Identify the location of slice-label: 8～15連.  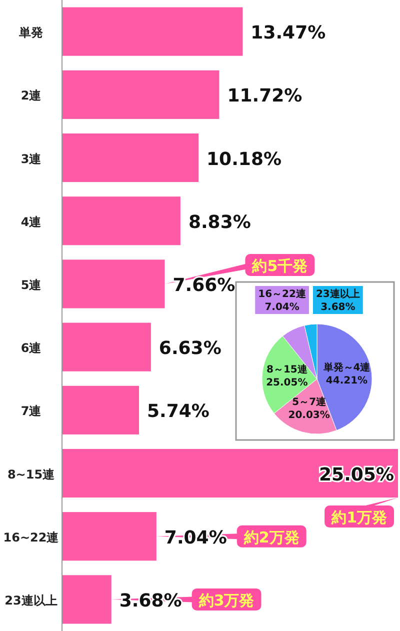
(287, 370).